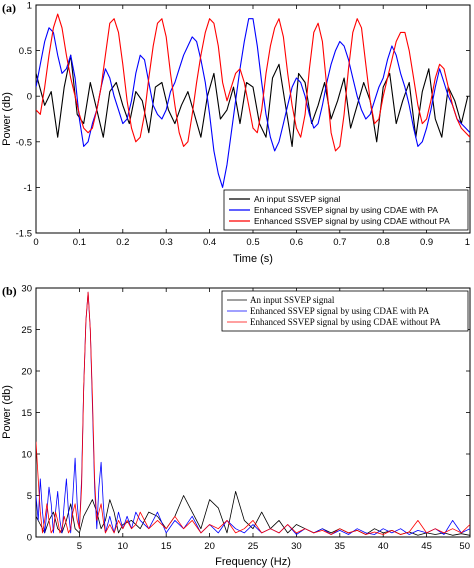 This screenshot has height=568, width=474. I want to click on panel-a-x-tick-label: 0.2, so click(122, 242).